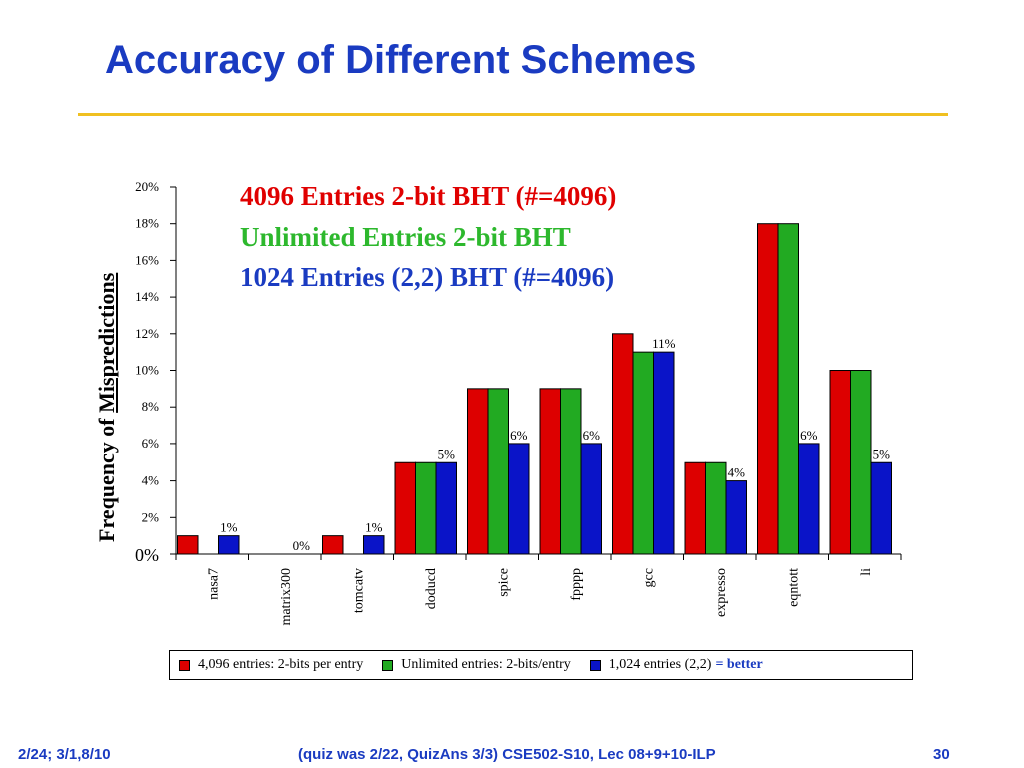 The image size is (1024, 768). What do you see at coordinates (431, 588) in the screenshot?
I see `x-tick-label-doducd: doducd` at bounding box center [431, 588].